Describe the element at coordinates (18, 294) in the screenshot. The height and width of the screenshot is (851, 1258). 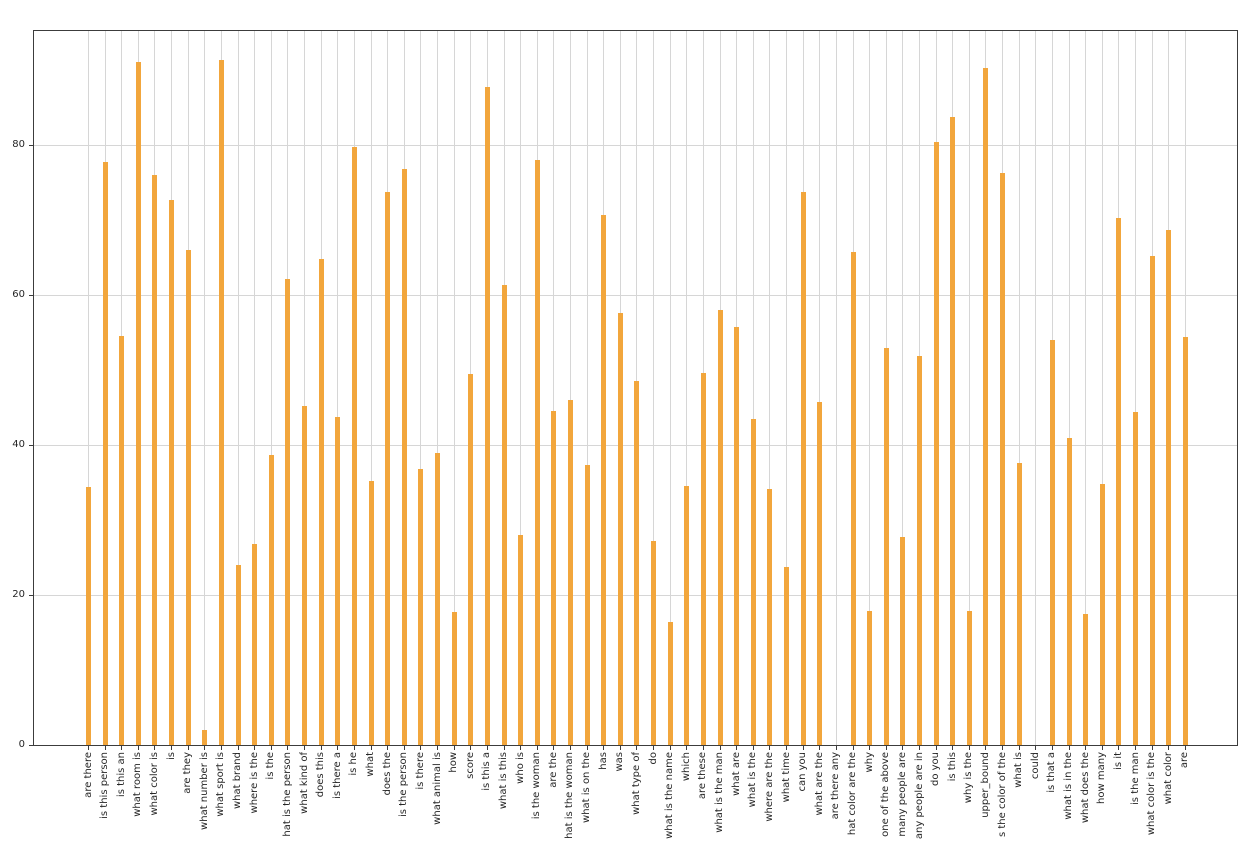
I see `y-tick-label: 60` at that location.